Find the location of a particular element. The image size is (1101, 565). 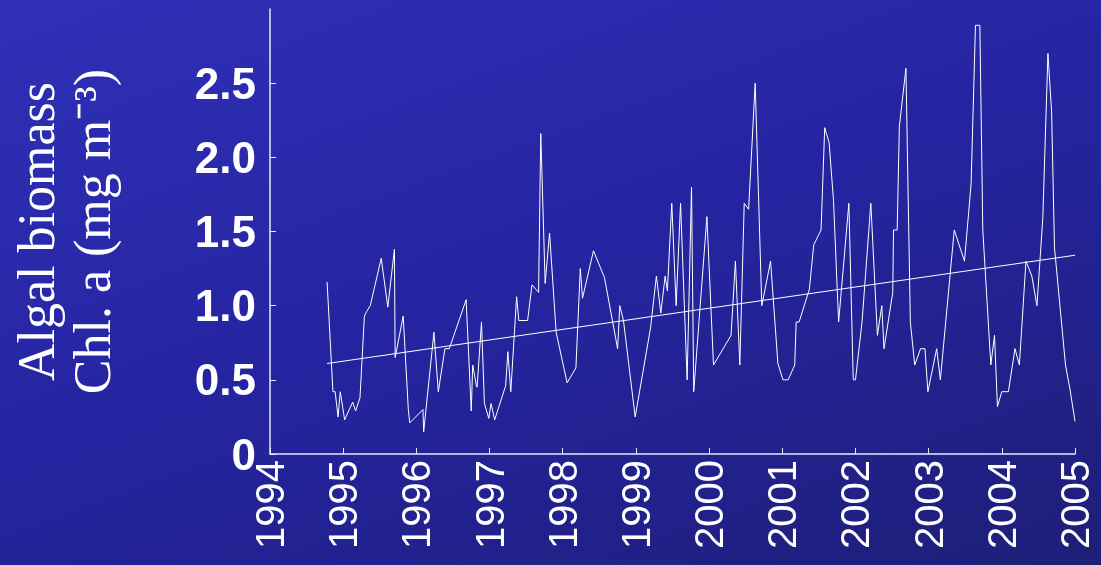

x-tick-label: 1999 is located at coordinates (635, 504).